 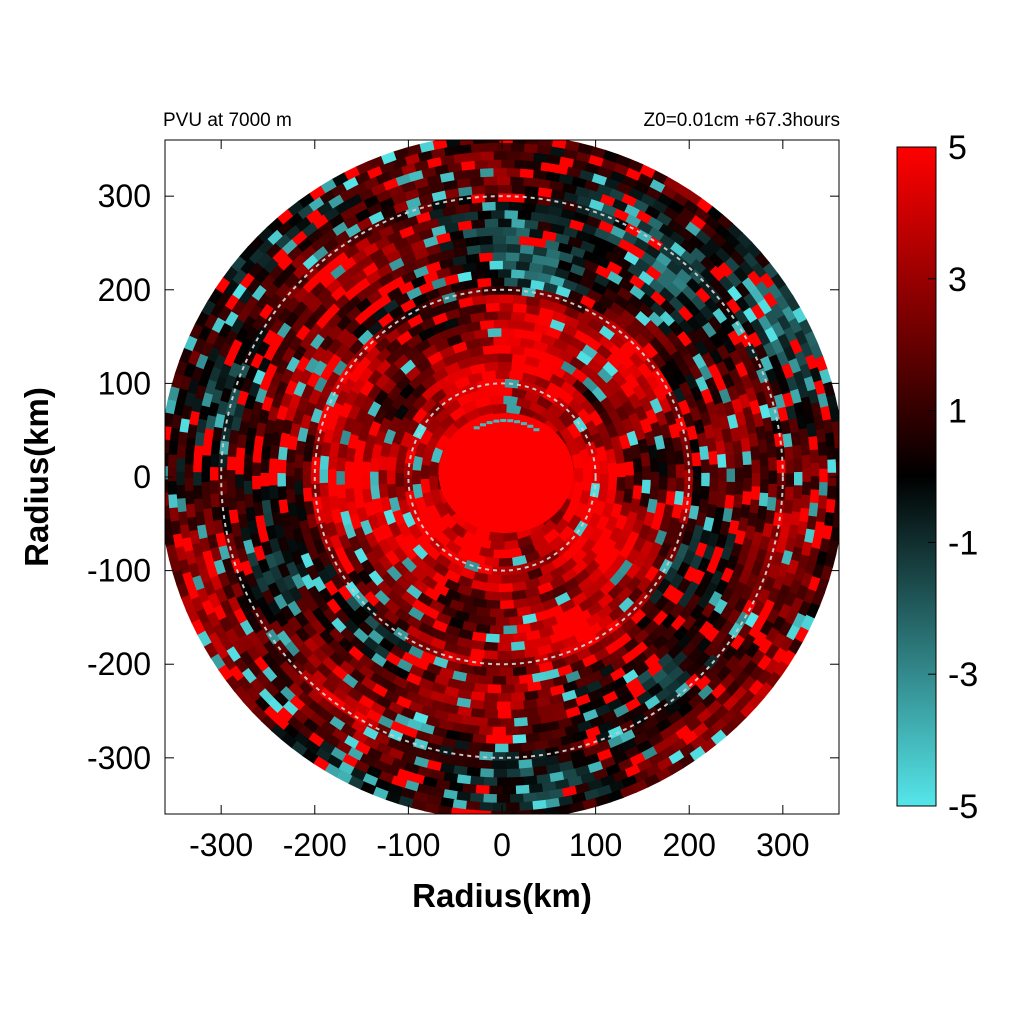 I want to click on title-left: PVU at 7000 m, so click(x=227, y=120).